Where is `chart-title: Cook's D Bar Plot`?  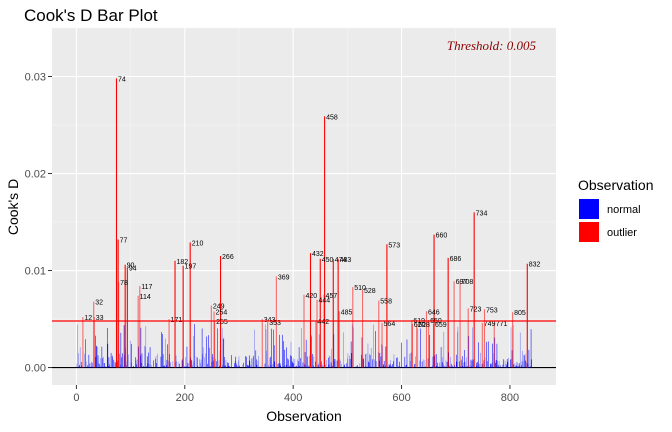 chart-title: Cook's D Bar Plot is located at coordinates (91, 15).